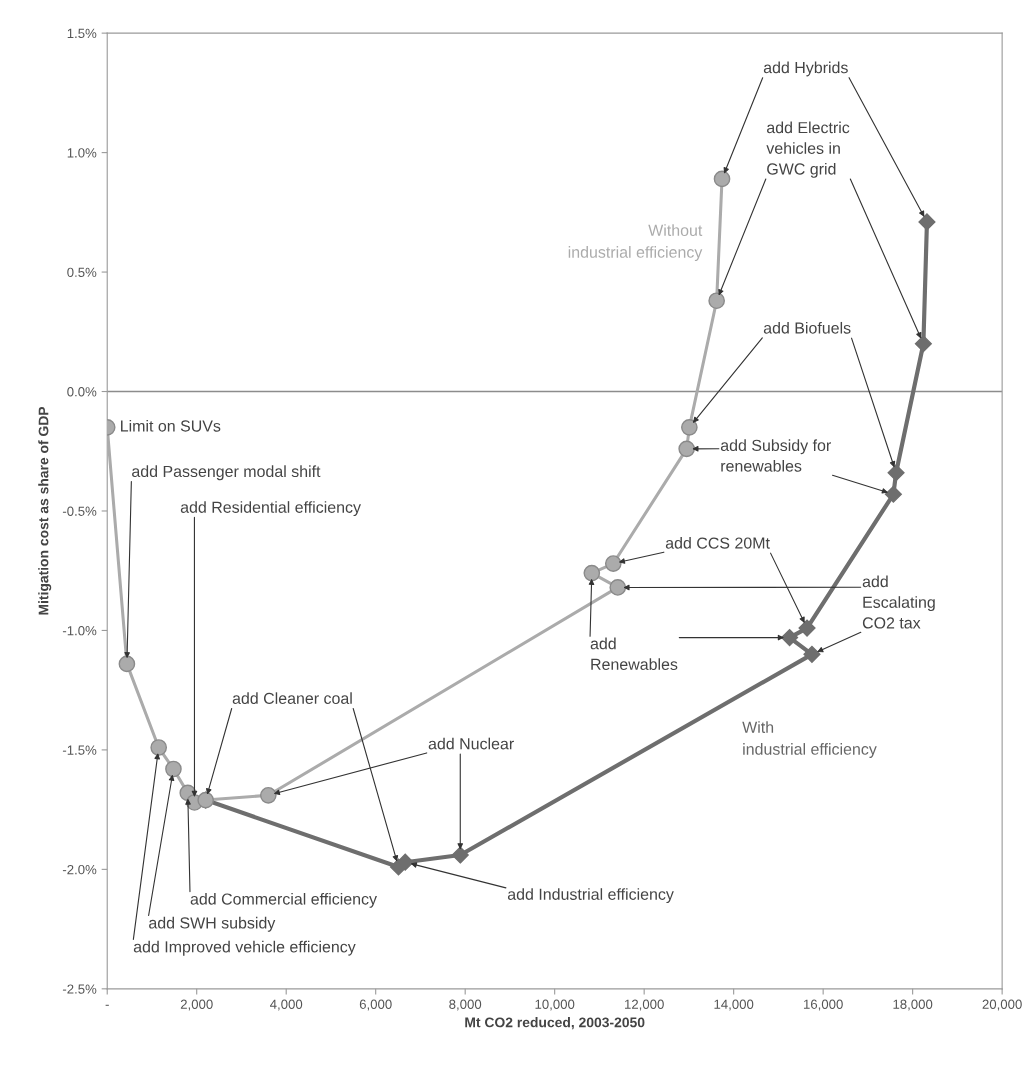 Image resolution: width=1031 pixels, height=1069 pixels. I want to click on y-tick-label: 0.5%, so click(82, 272).